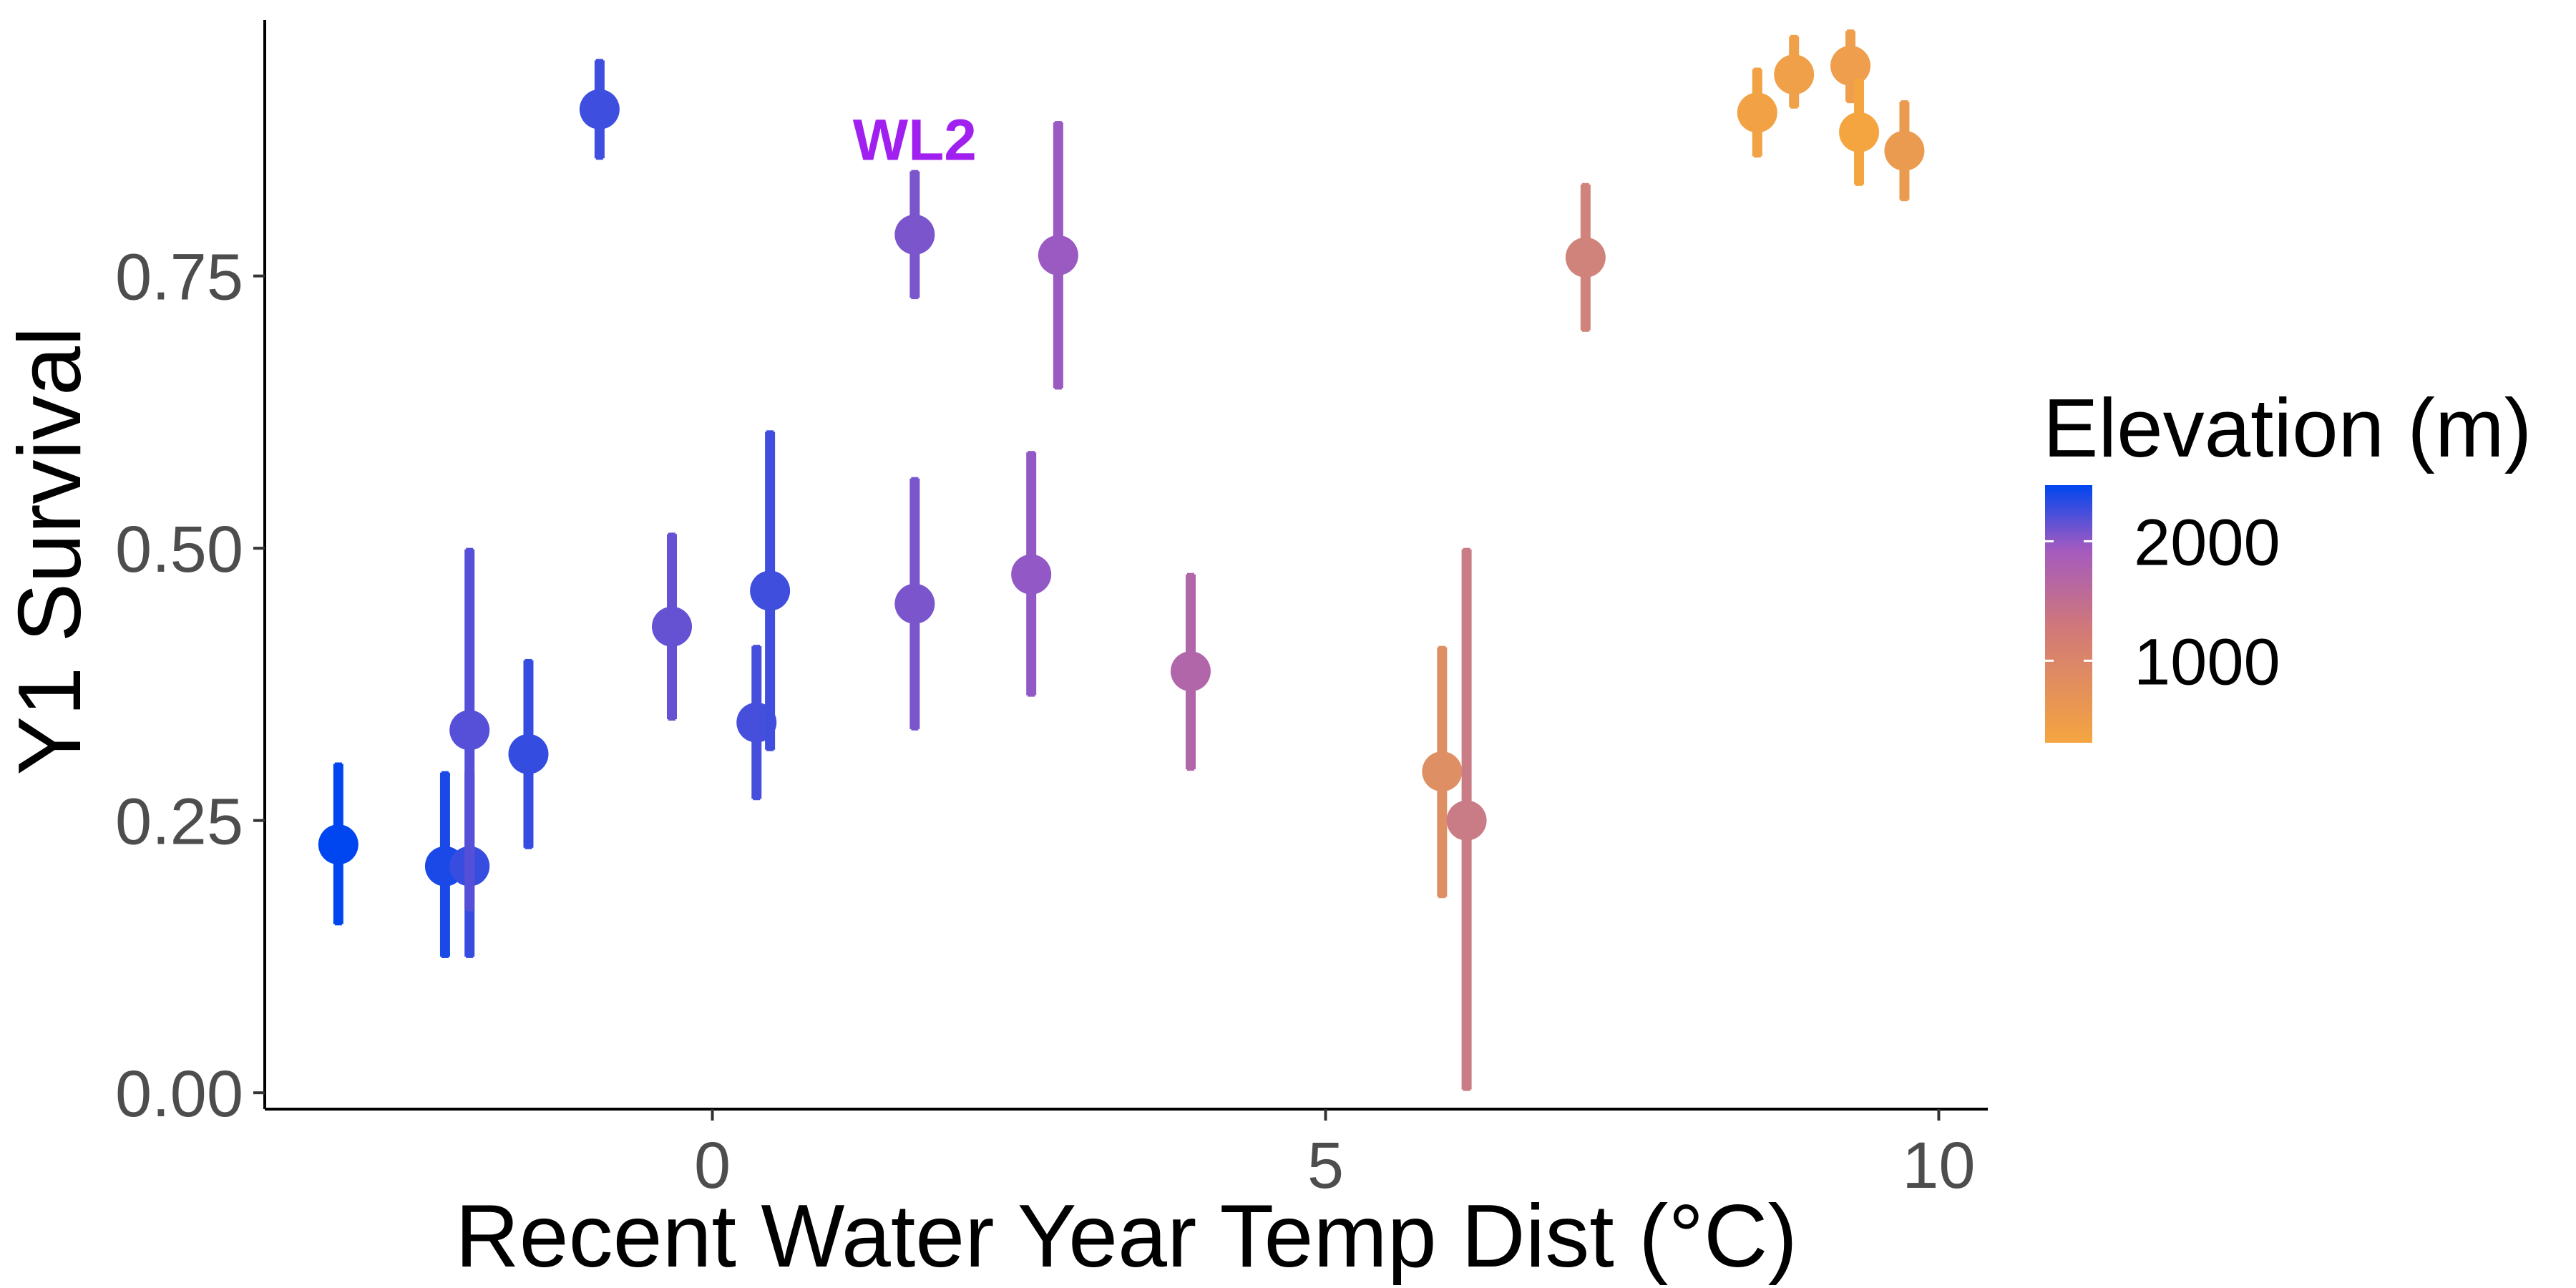 Image resolution: width=2576 pixels, height=1288 pixels. What do you see at coordinates (179, 549) in the screenshot?
I see `y-tick-label: 0.50` at bounding box center [179, 549].